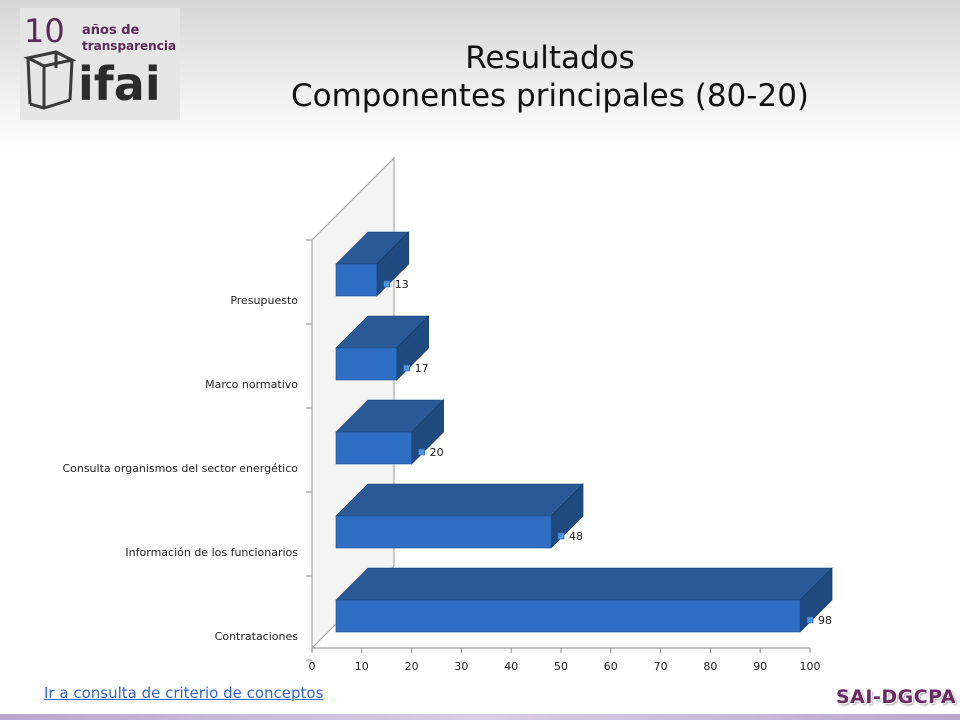 This screenshot has width=960, height=720. I want to click on bar: 48, so click(459, 516).